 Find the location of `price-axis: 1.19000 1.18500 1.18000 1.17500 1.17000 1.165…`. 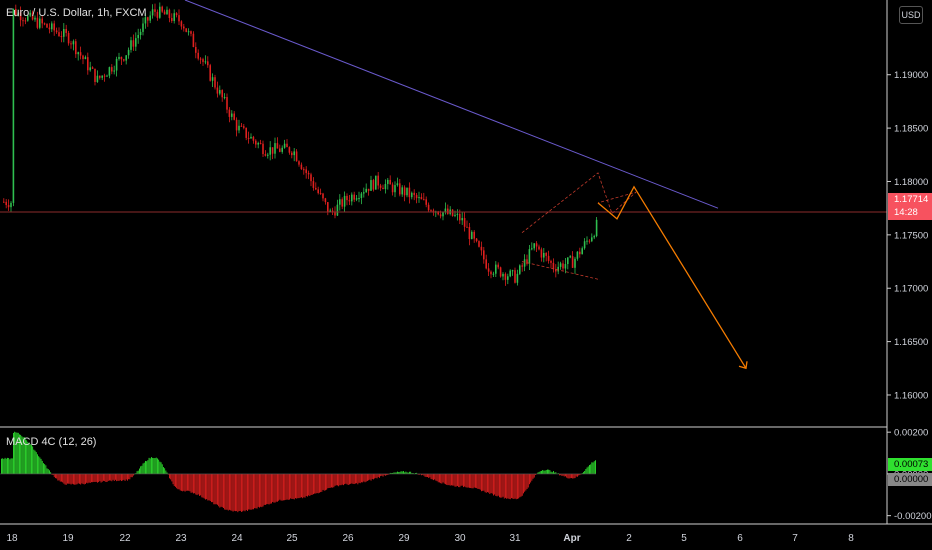

price-axis: 1.19000 1.18500 1.18000 1.17500 1.17000 1.165… is located at coordinates (907, 235).